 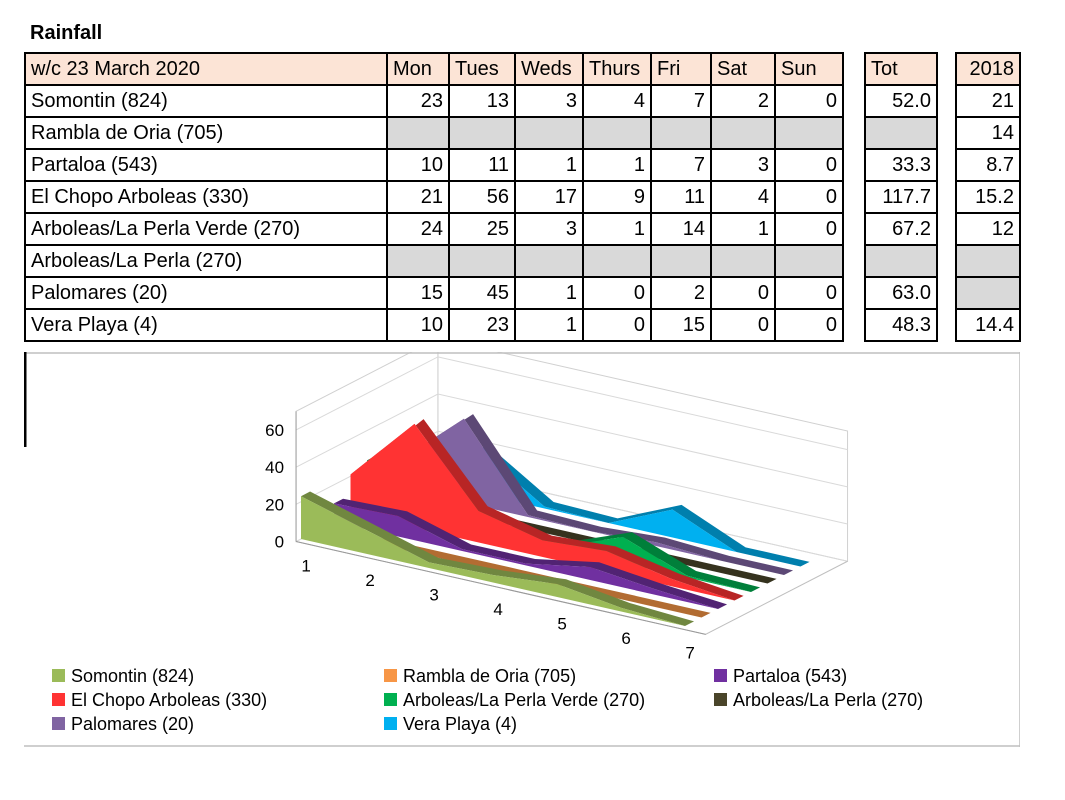 I want to click on total-cell: 48.3, so click(x=901, y=325).